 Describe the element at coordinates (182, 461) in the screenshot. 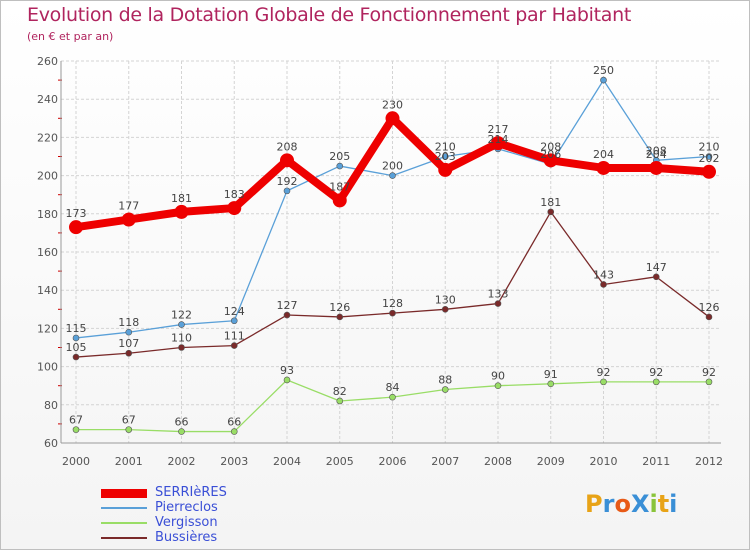

I see `x-tick-label: 2002` at that location.